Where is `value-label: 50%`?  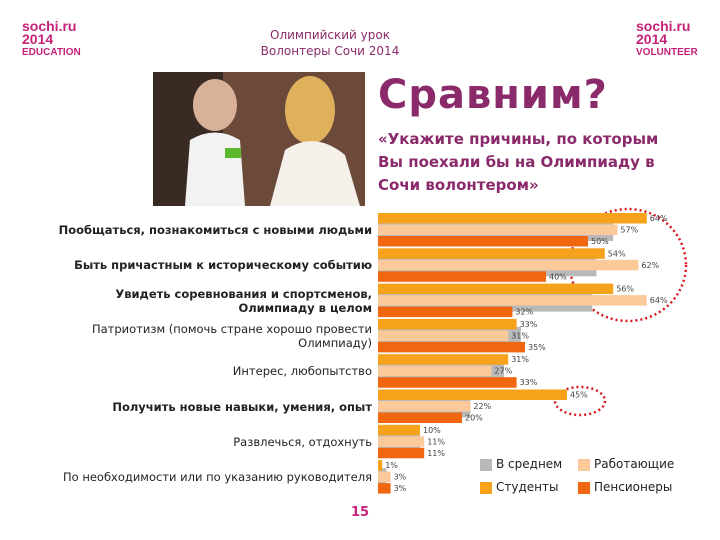 value-label: 50% is located at coordinates (600, 241).